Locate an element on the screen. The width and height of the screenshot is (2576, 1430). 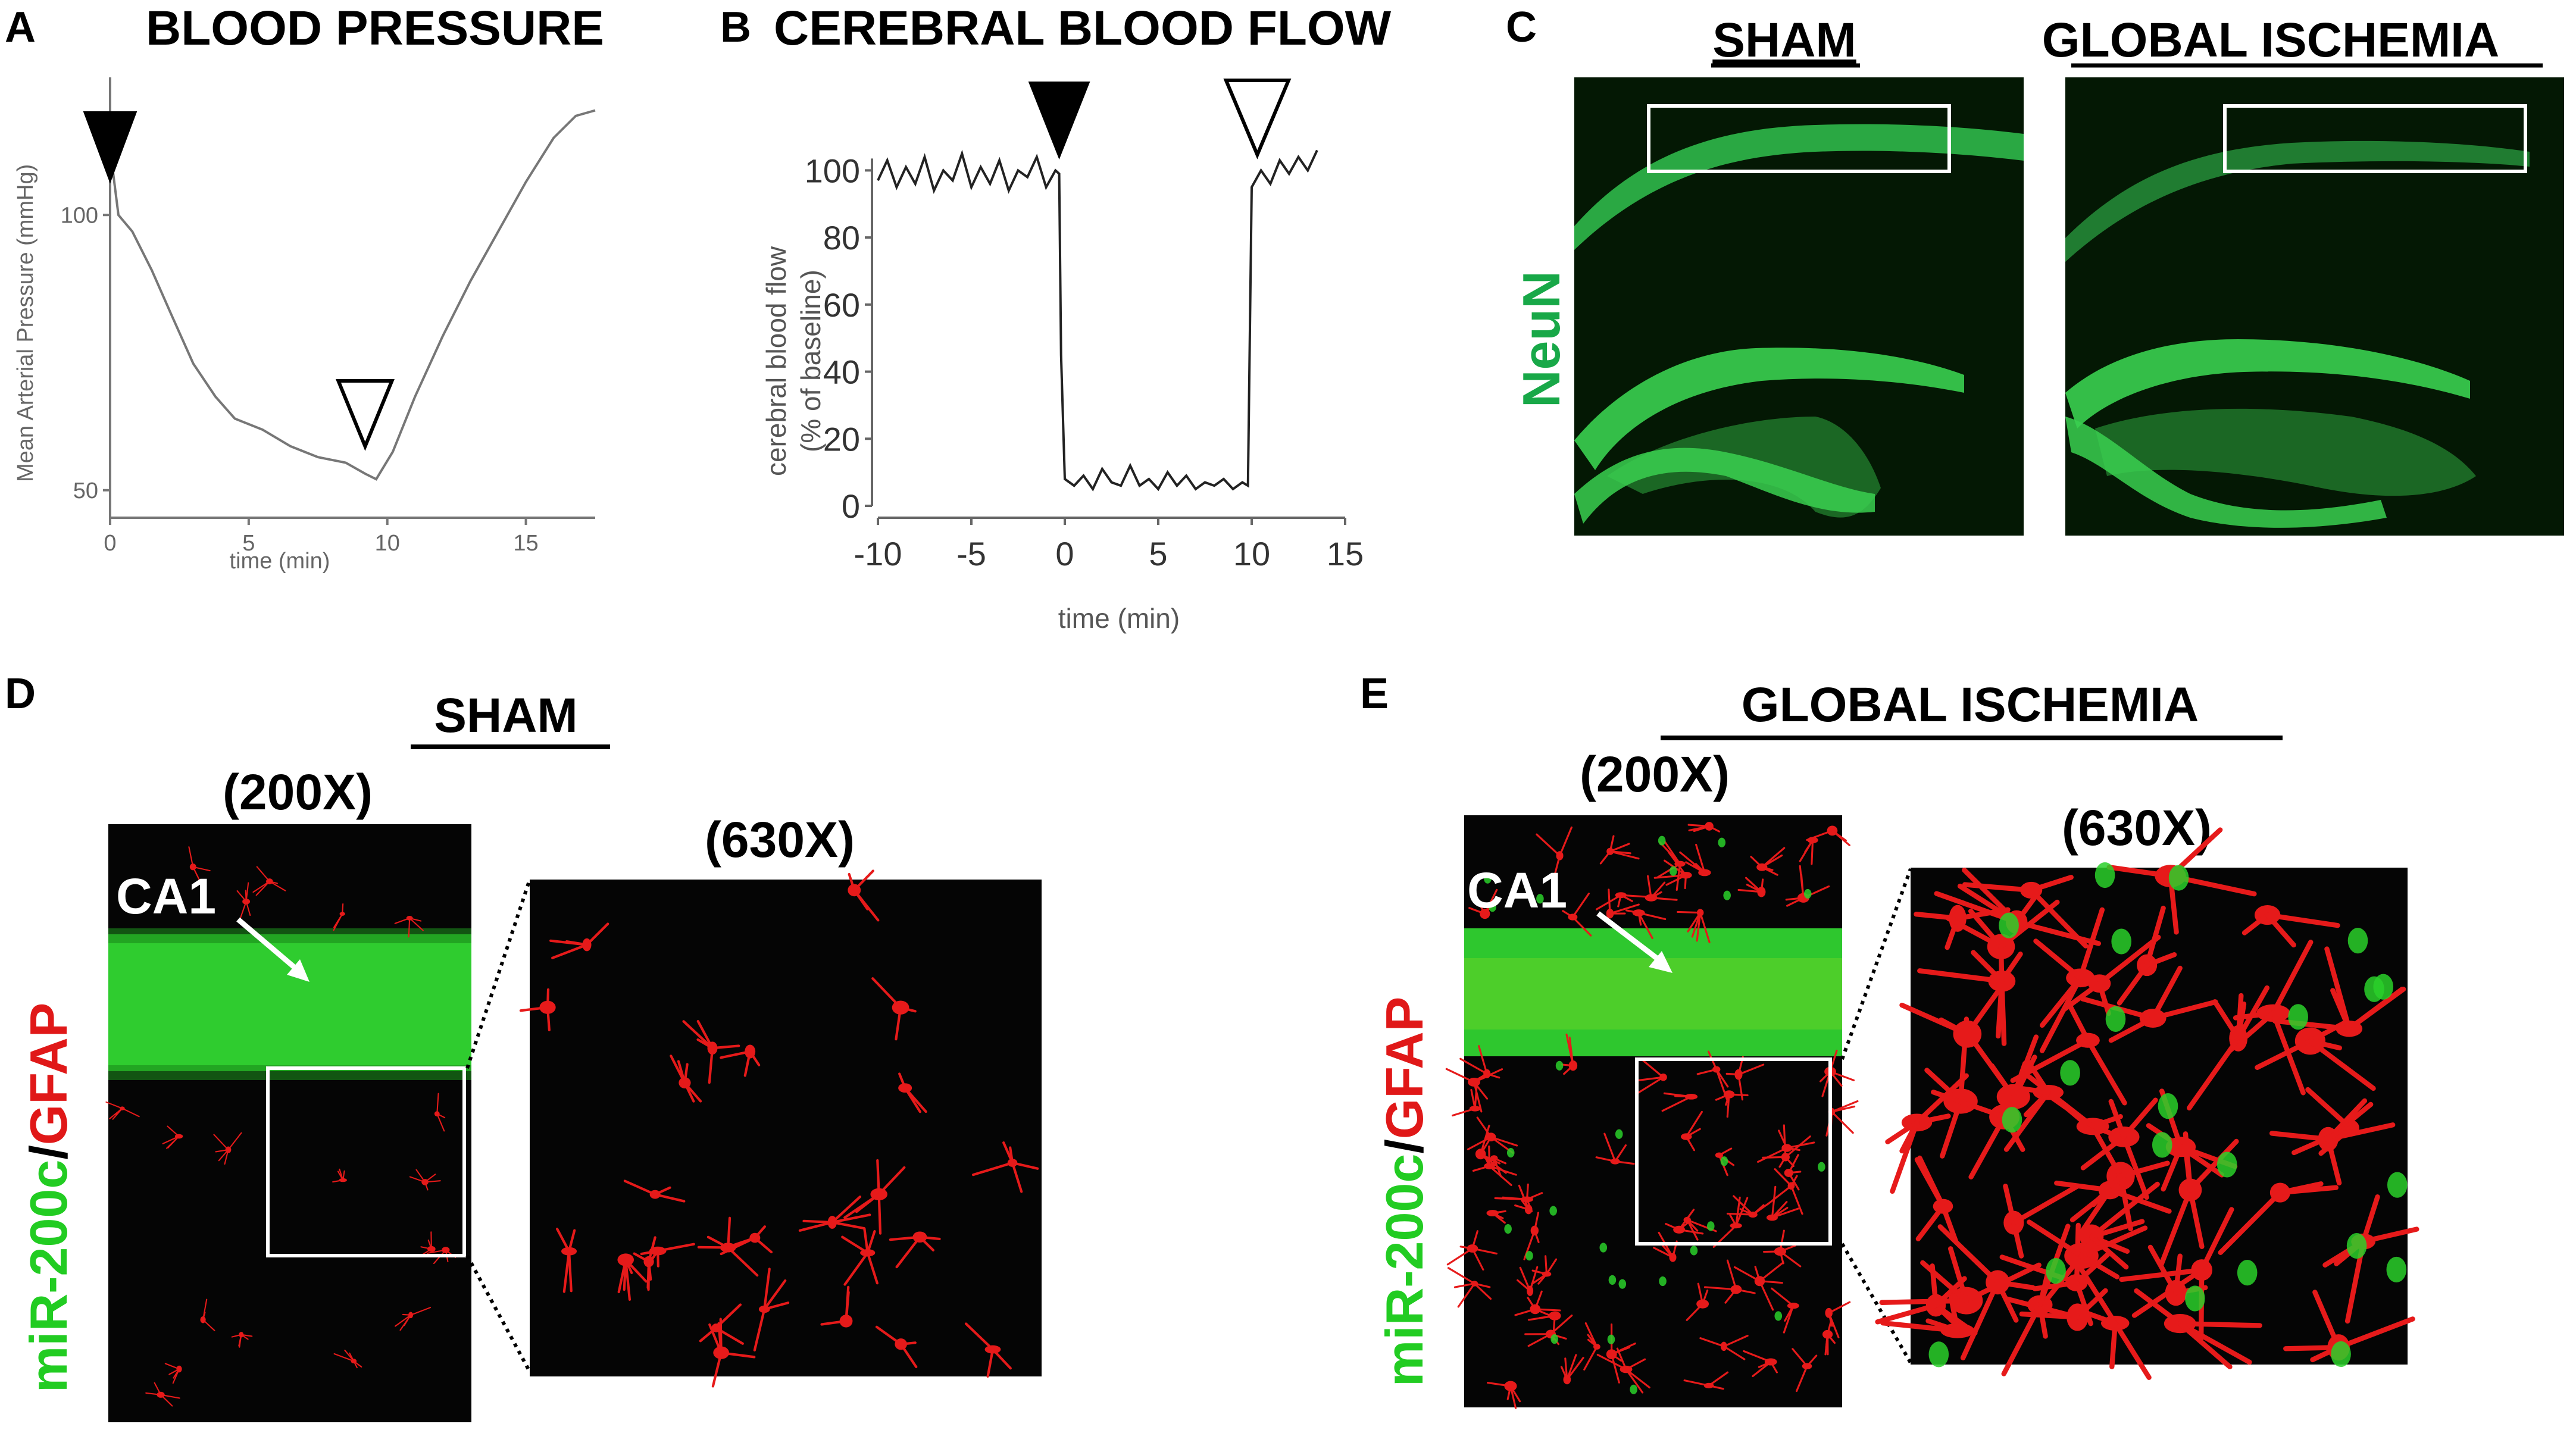
panel-d-region-arrow is located at coordinates (267, 944).